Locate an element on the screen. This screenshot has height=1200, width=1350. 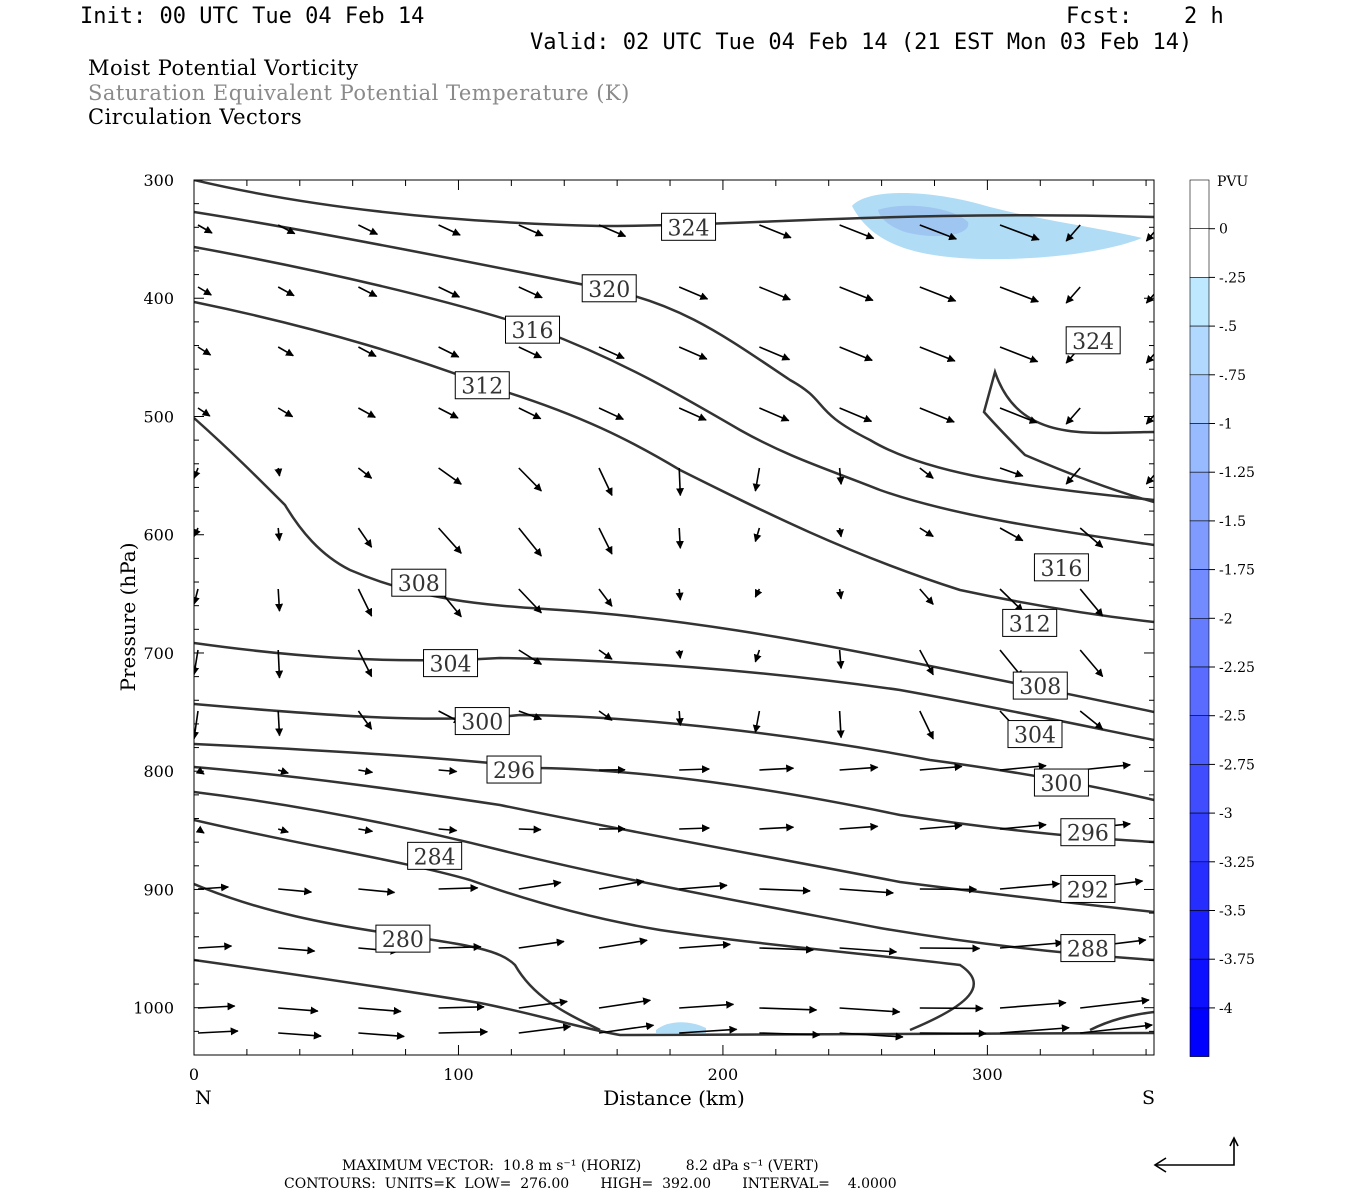
colorbar-label: -1 is located at coordinates (1226, 425).